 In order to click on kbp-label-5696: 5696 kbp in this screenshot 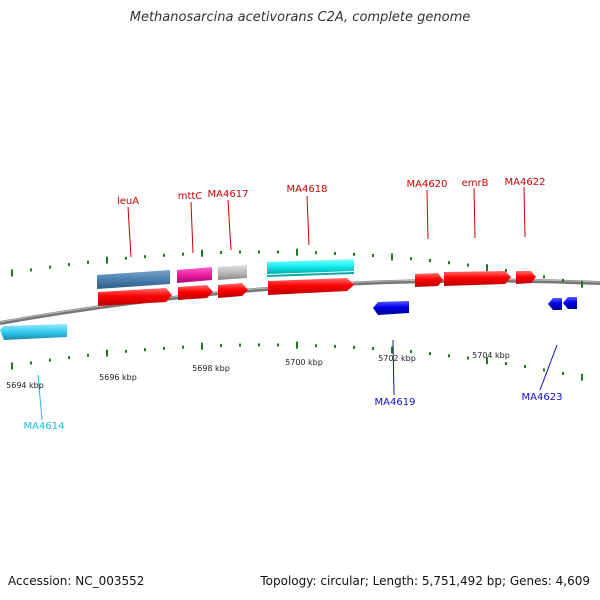, I will do `click(118, 377)`.